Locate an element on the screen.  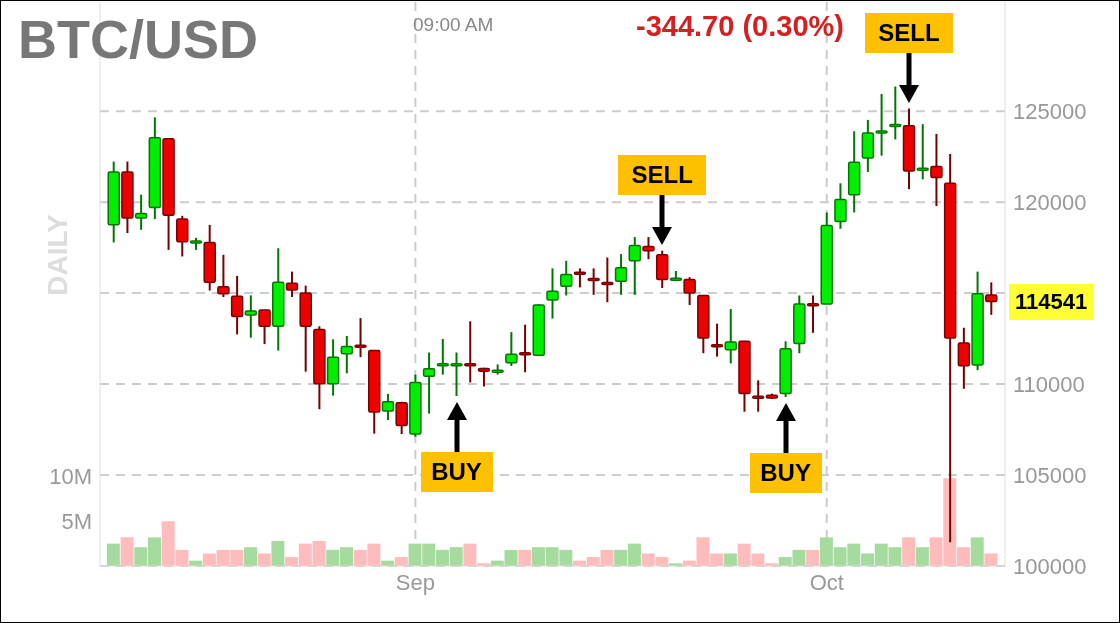
y-tick-label: 105000 is located at coordinates (1050, 475).